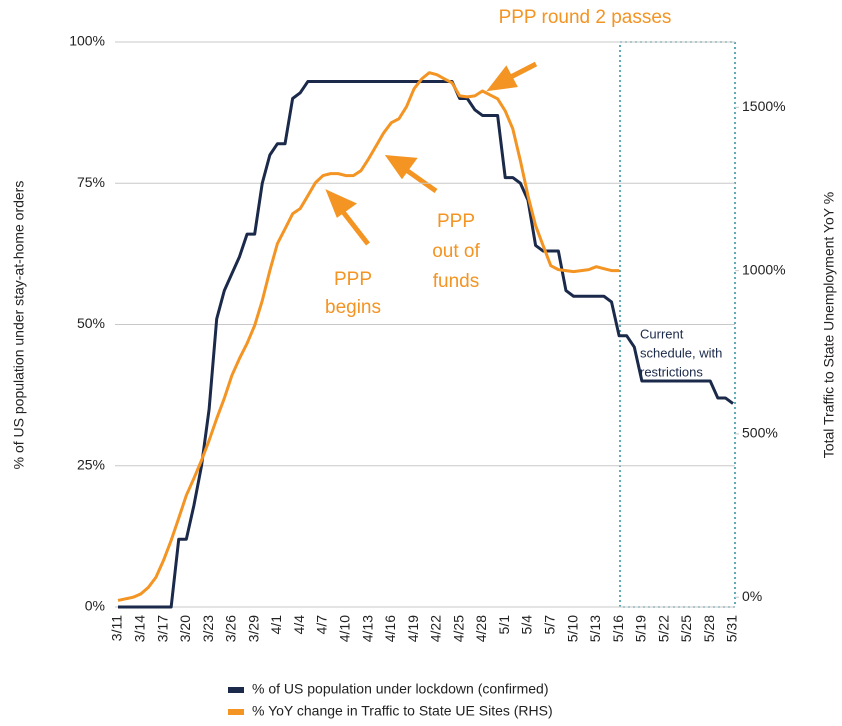  What do you see at coordinates (353, 307) in the screenshot?
I see `annotation: begins` at bounding box center [353, 307].